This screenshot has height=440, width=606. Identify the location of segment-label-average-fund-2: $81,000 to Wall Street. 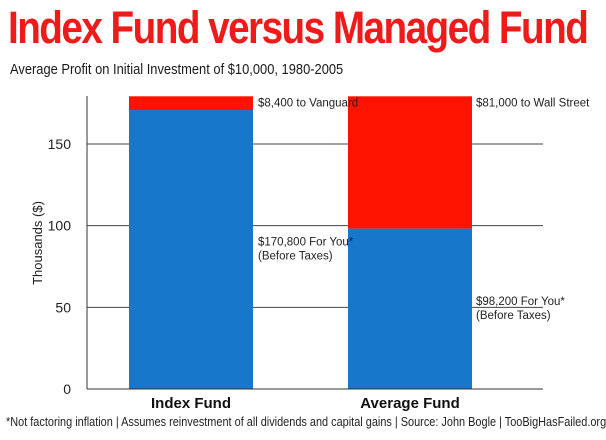
(533, 103).